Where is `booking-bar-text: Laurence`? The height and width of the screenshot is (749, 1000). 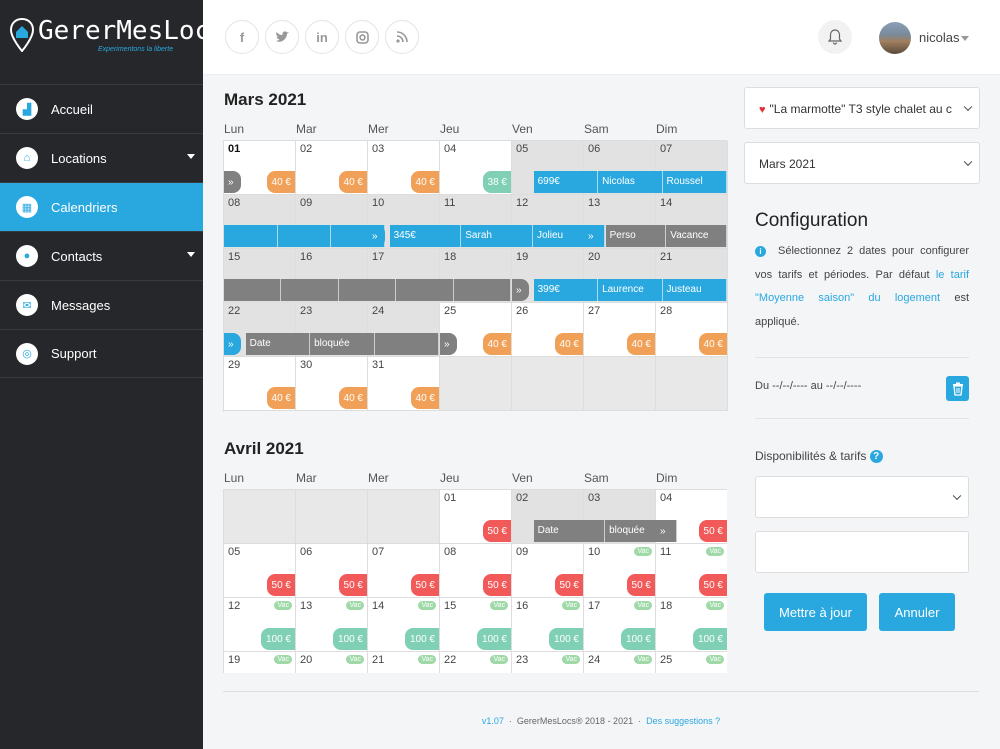 booking-bar-text: Laurence is located at coordinates (630, 290).